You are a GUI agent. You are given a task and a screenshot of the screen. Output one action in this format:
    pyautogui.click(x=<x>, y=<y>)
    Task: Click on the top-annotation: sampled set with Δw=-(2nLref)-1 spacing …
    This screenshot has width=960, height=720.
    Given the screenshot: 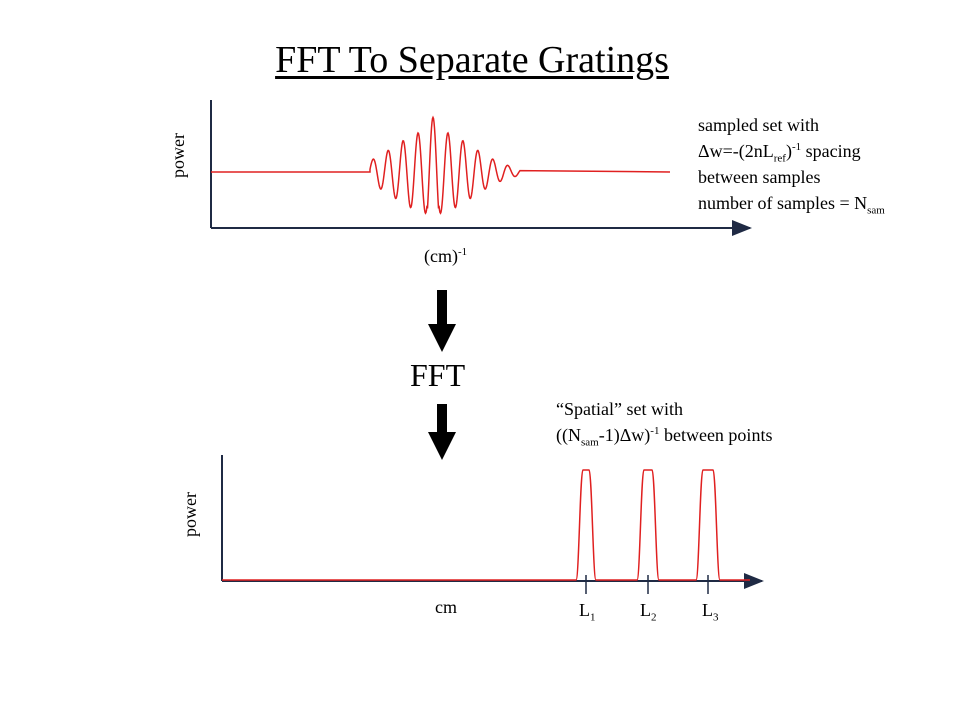 What is the action you would take?
    pyautogui.click(x=791, y=166)
    